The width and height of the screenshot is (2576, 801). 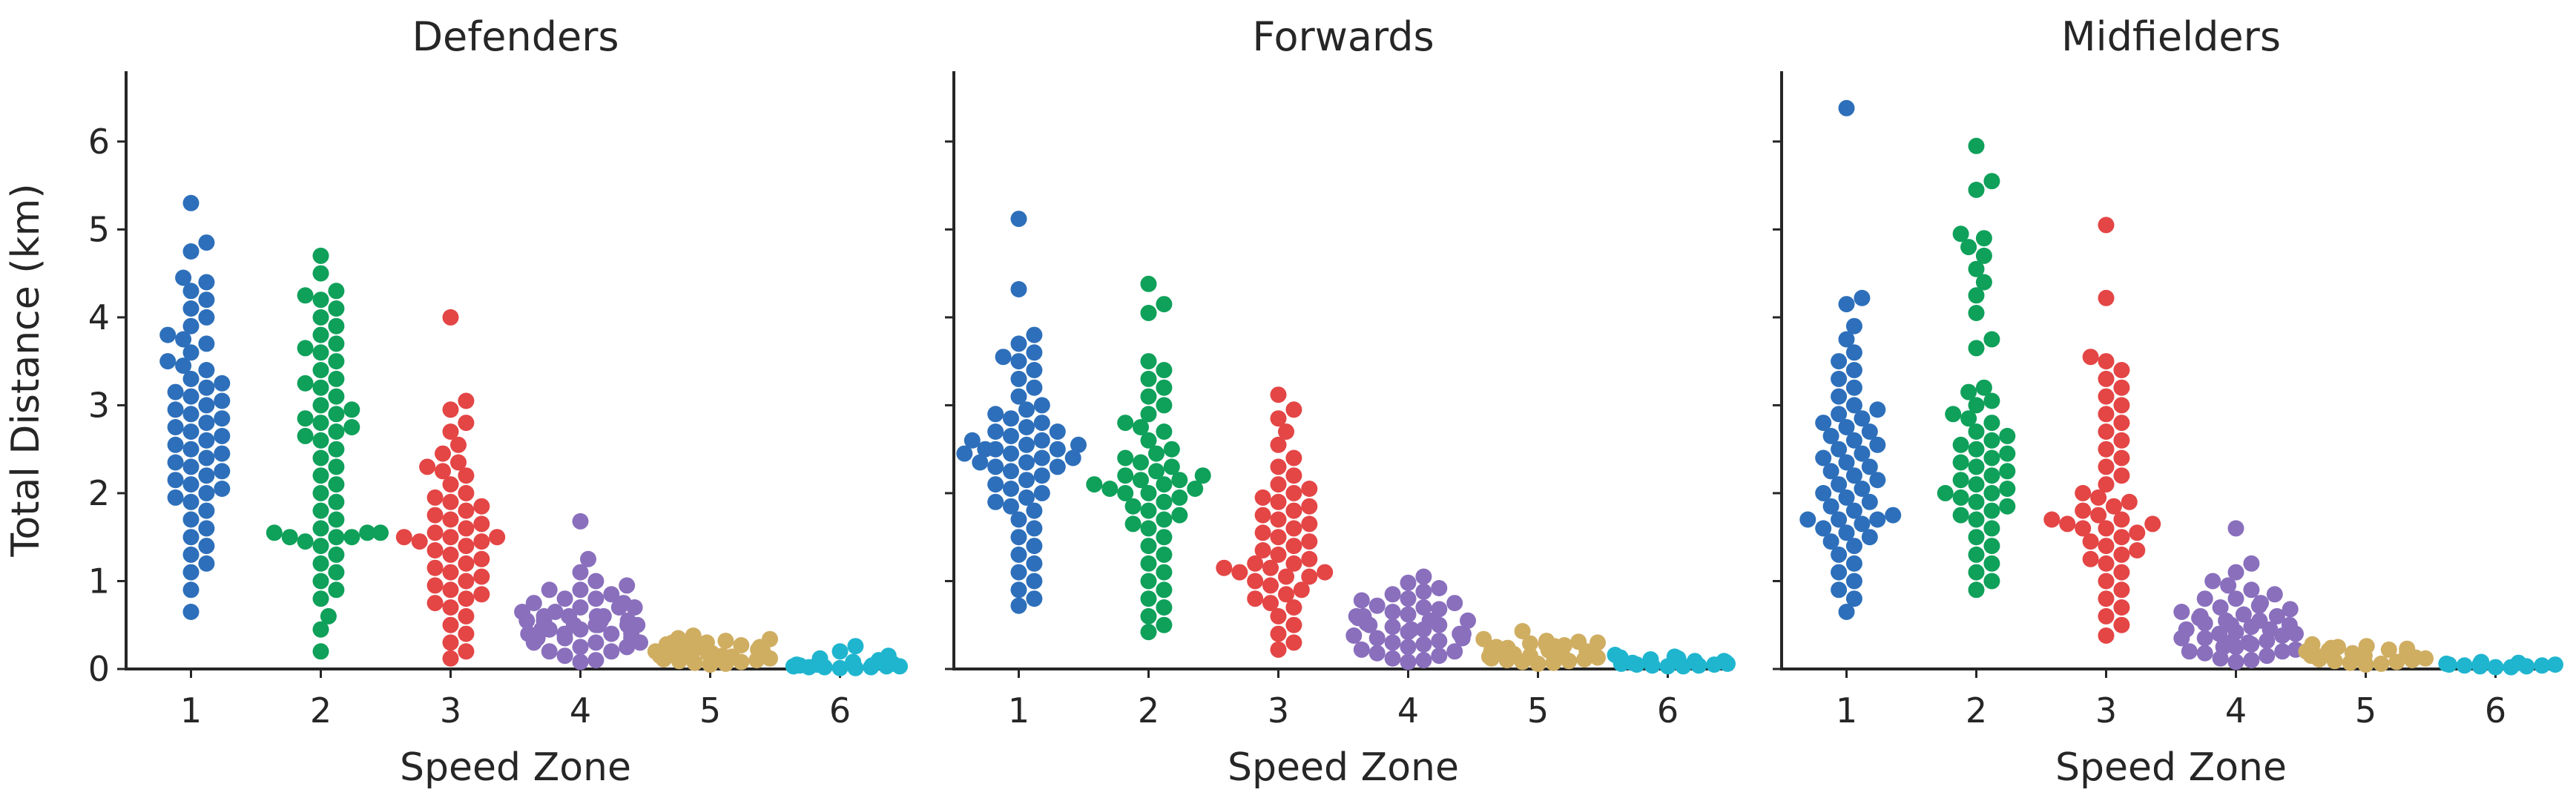 What do you see at coordinates (1847, 710) in the screenshot?
I see `x-tick-label: 1` at bounding box center [1847, 710].